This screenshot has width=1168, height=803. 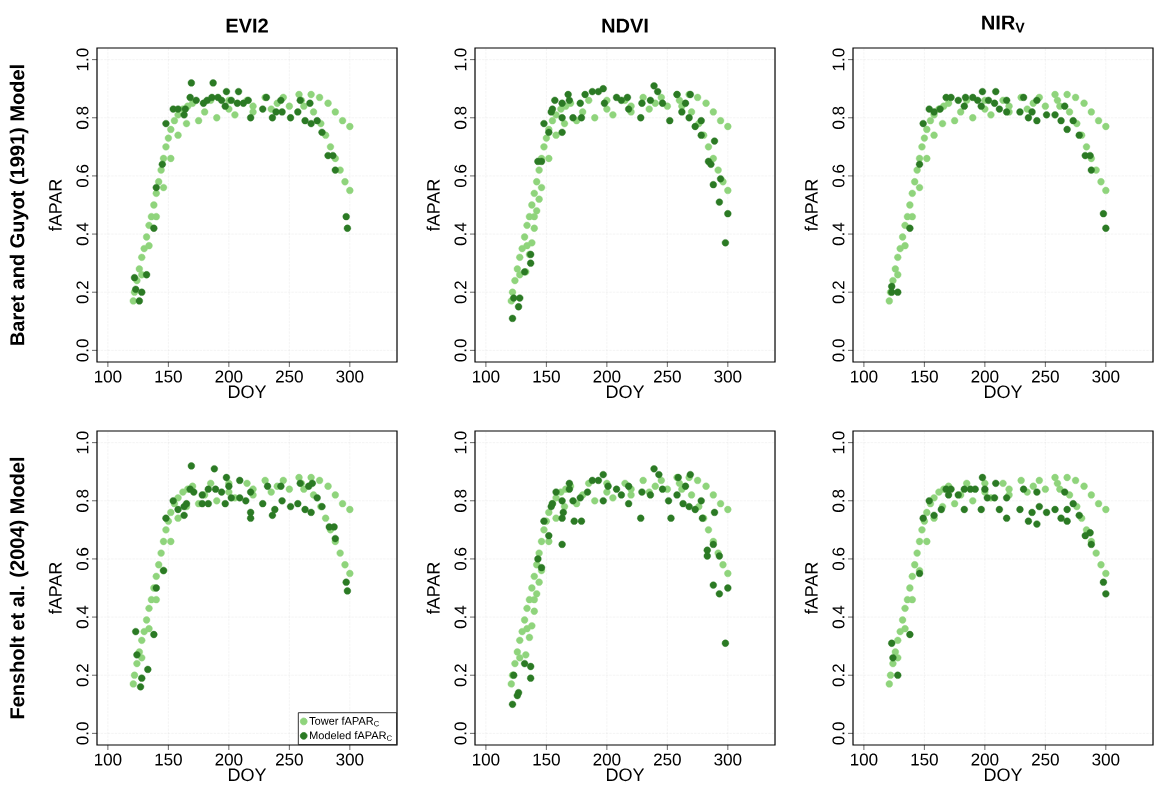 I want to click on text: Baret and Guyot (1991) Model, so click(x=19, y=205).